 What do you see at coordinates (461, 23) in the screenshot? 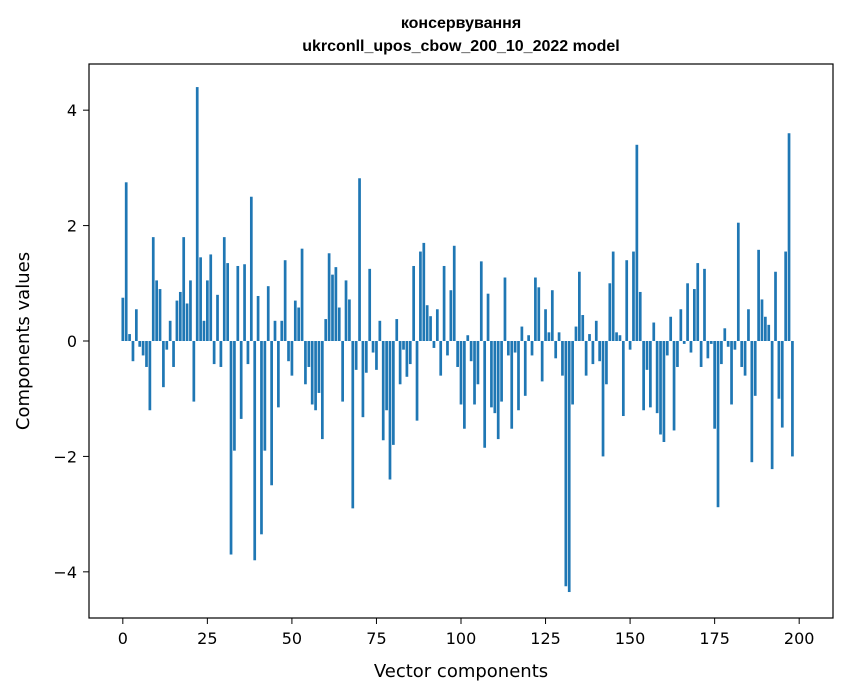
I see `chart-title: консервування` at bounding box center [461, 23].